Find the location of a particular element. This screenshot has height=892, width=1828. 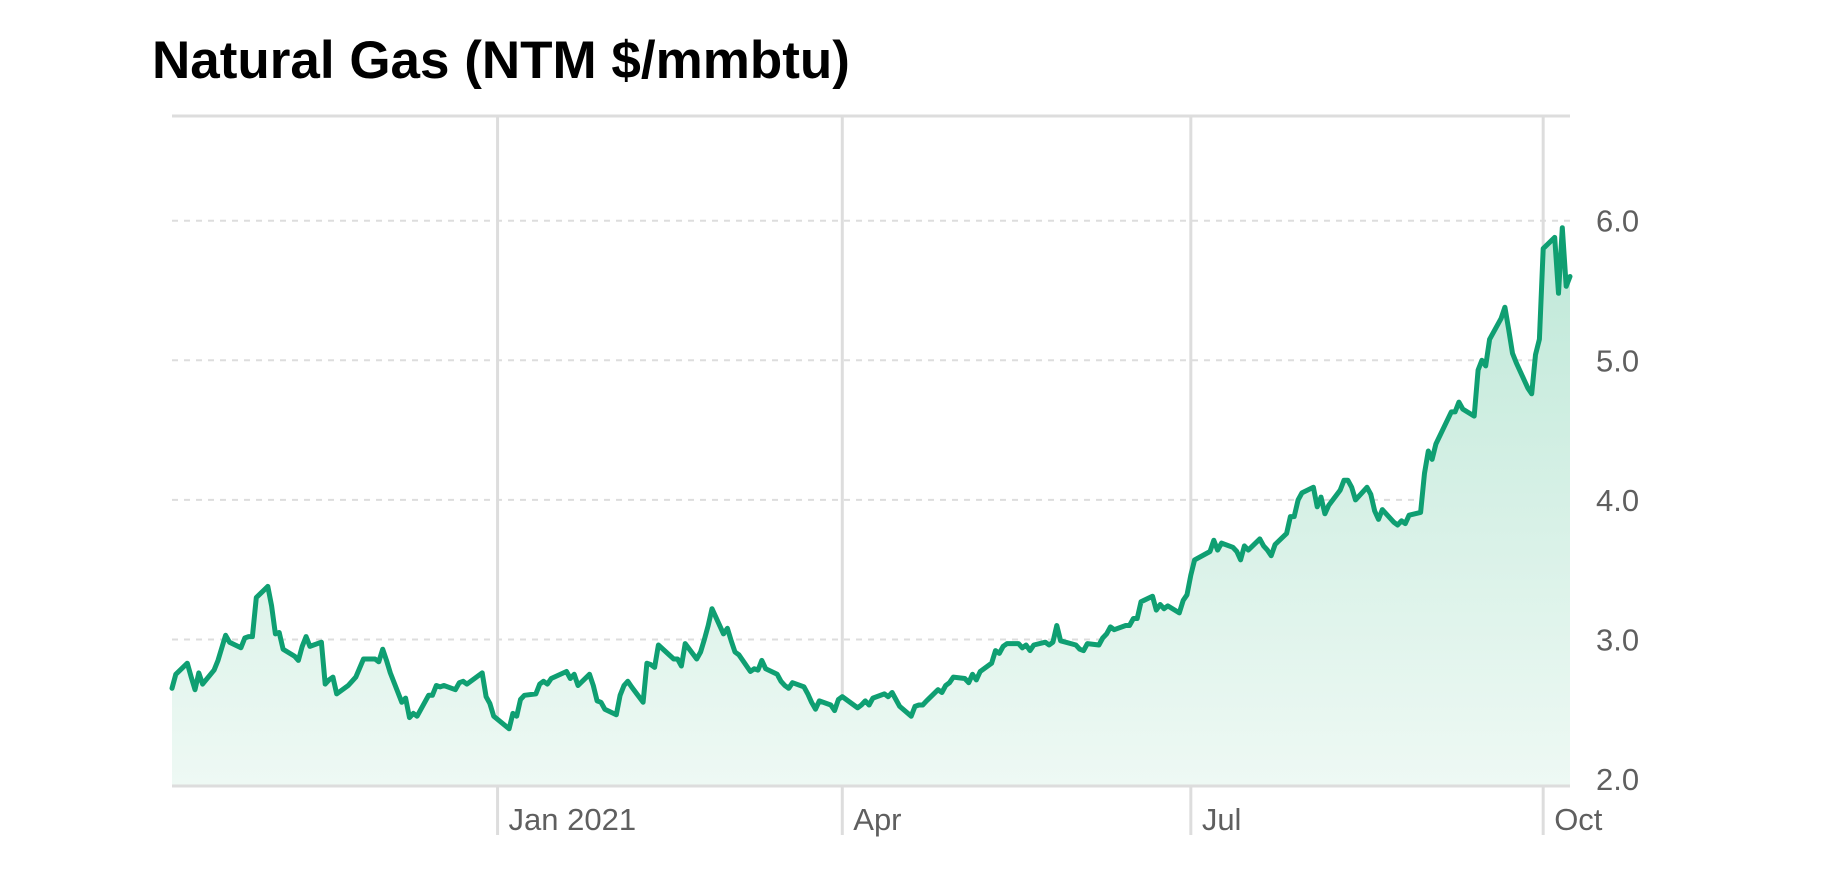

x-tick-label: Apr is located at coordinates (877, 819).